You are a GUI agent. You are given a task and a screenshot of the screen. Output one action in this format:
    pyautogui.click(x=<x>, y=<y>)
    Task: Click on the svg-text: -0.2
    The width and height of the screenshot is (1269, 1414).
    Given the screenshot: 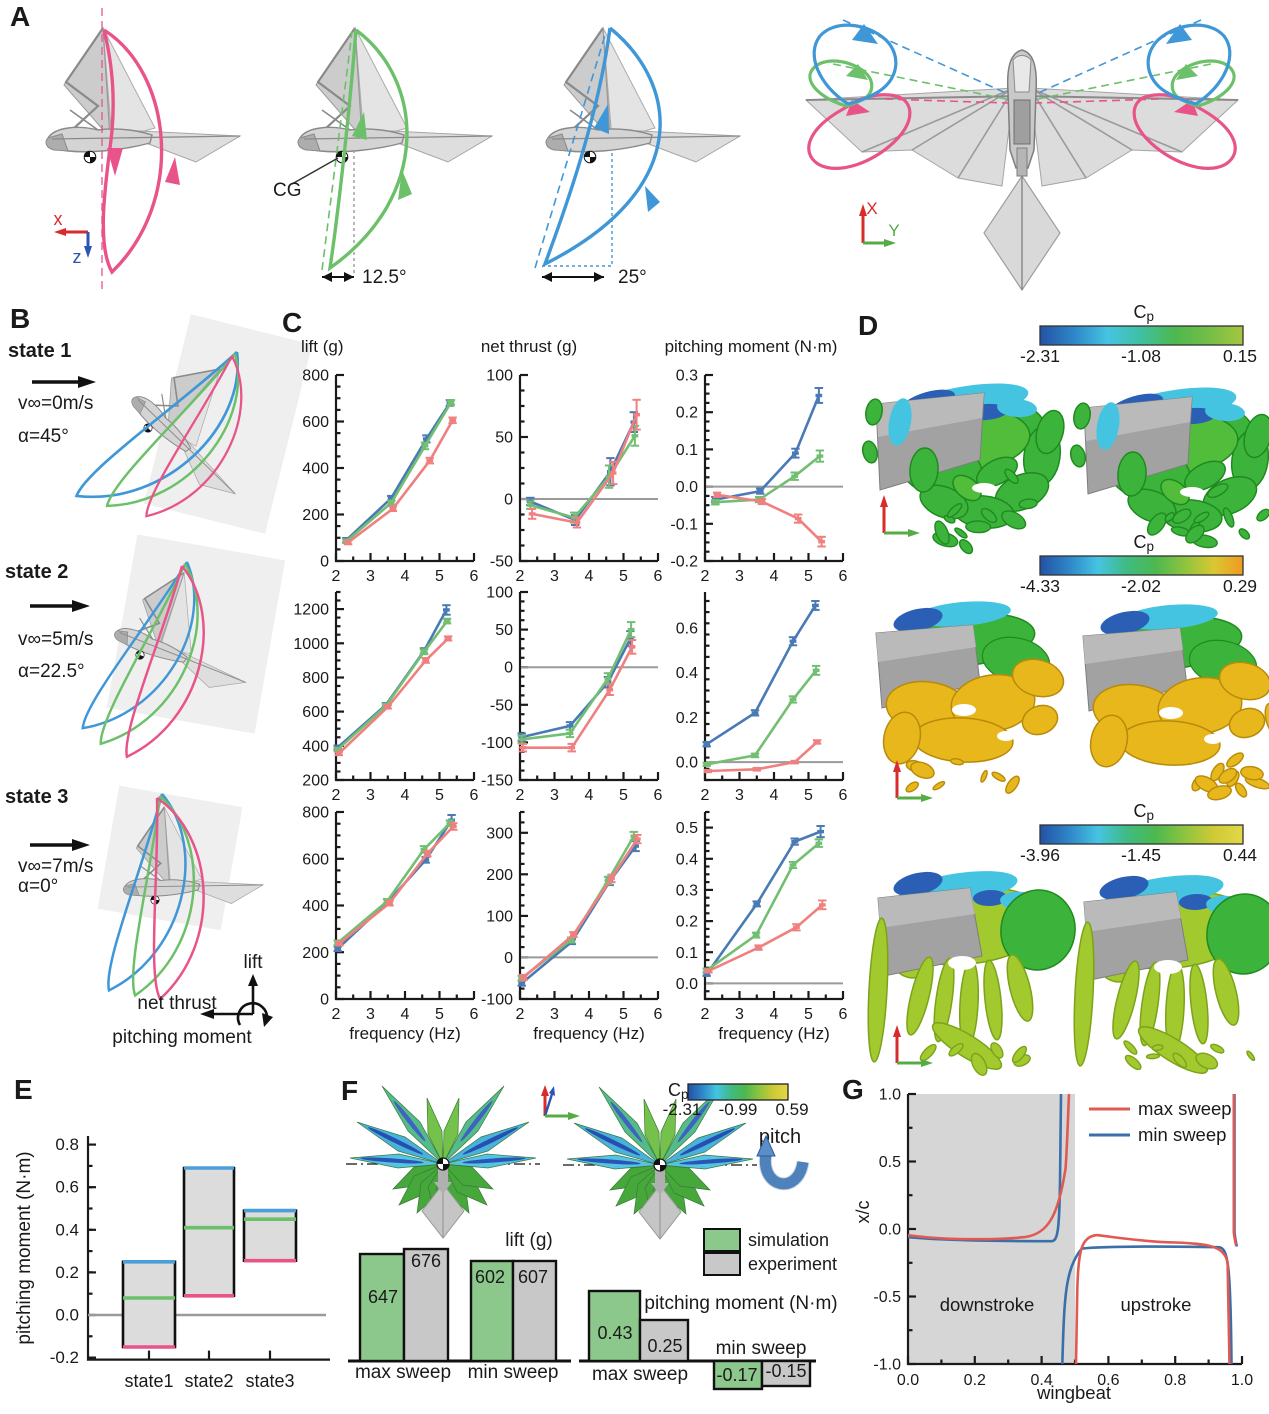 What is the action you would take?
    pyautogui.click(x=64, y=1357)
    